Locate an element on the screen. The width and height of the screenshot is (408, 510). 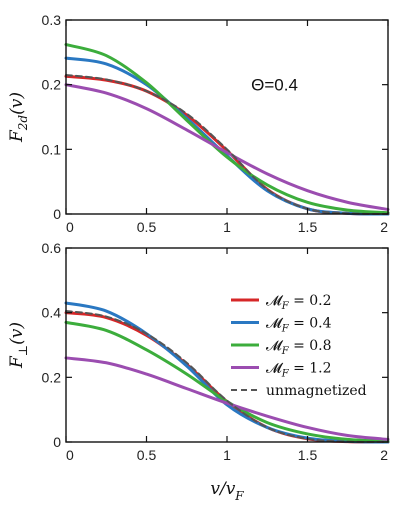
legend-label-mf08: 𝓜F = 0.8 is located at coordinates (299, 347).